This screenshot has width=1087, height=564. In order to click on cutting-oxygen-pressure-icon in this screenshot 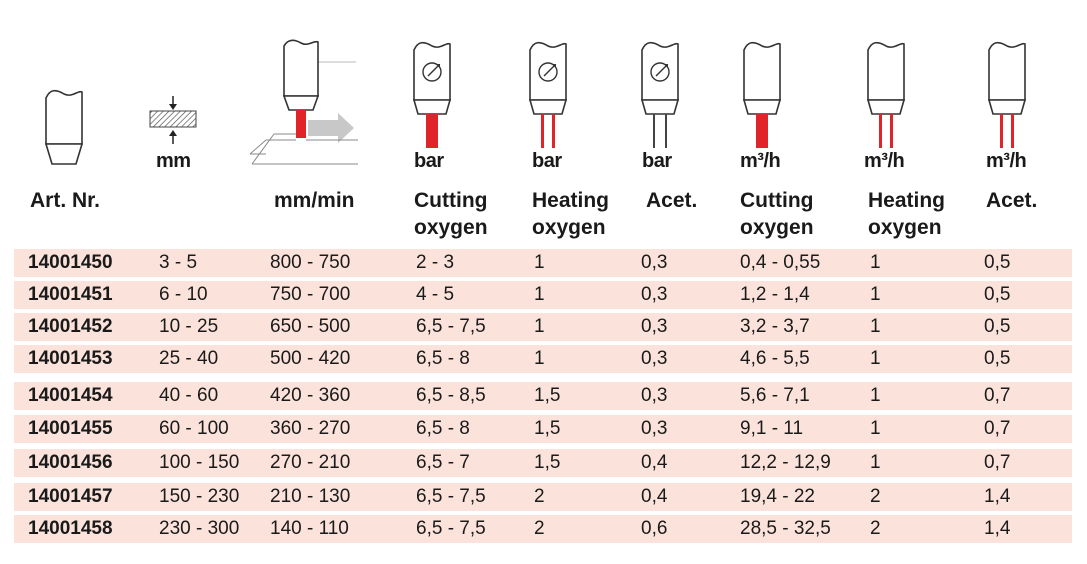, I will do `click(432, 94)`.